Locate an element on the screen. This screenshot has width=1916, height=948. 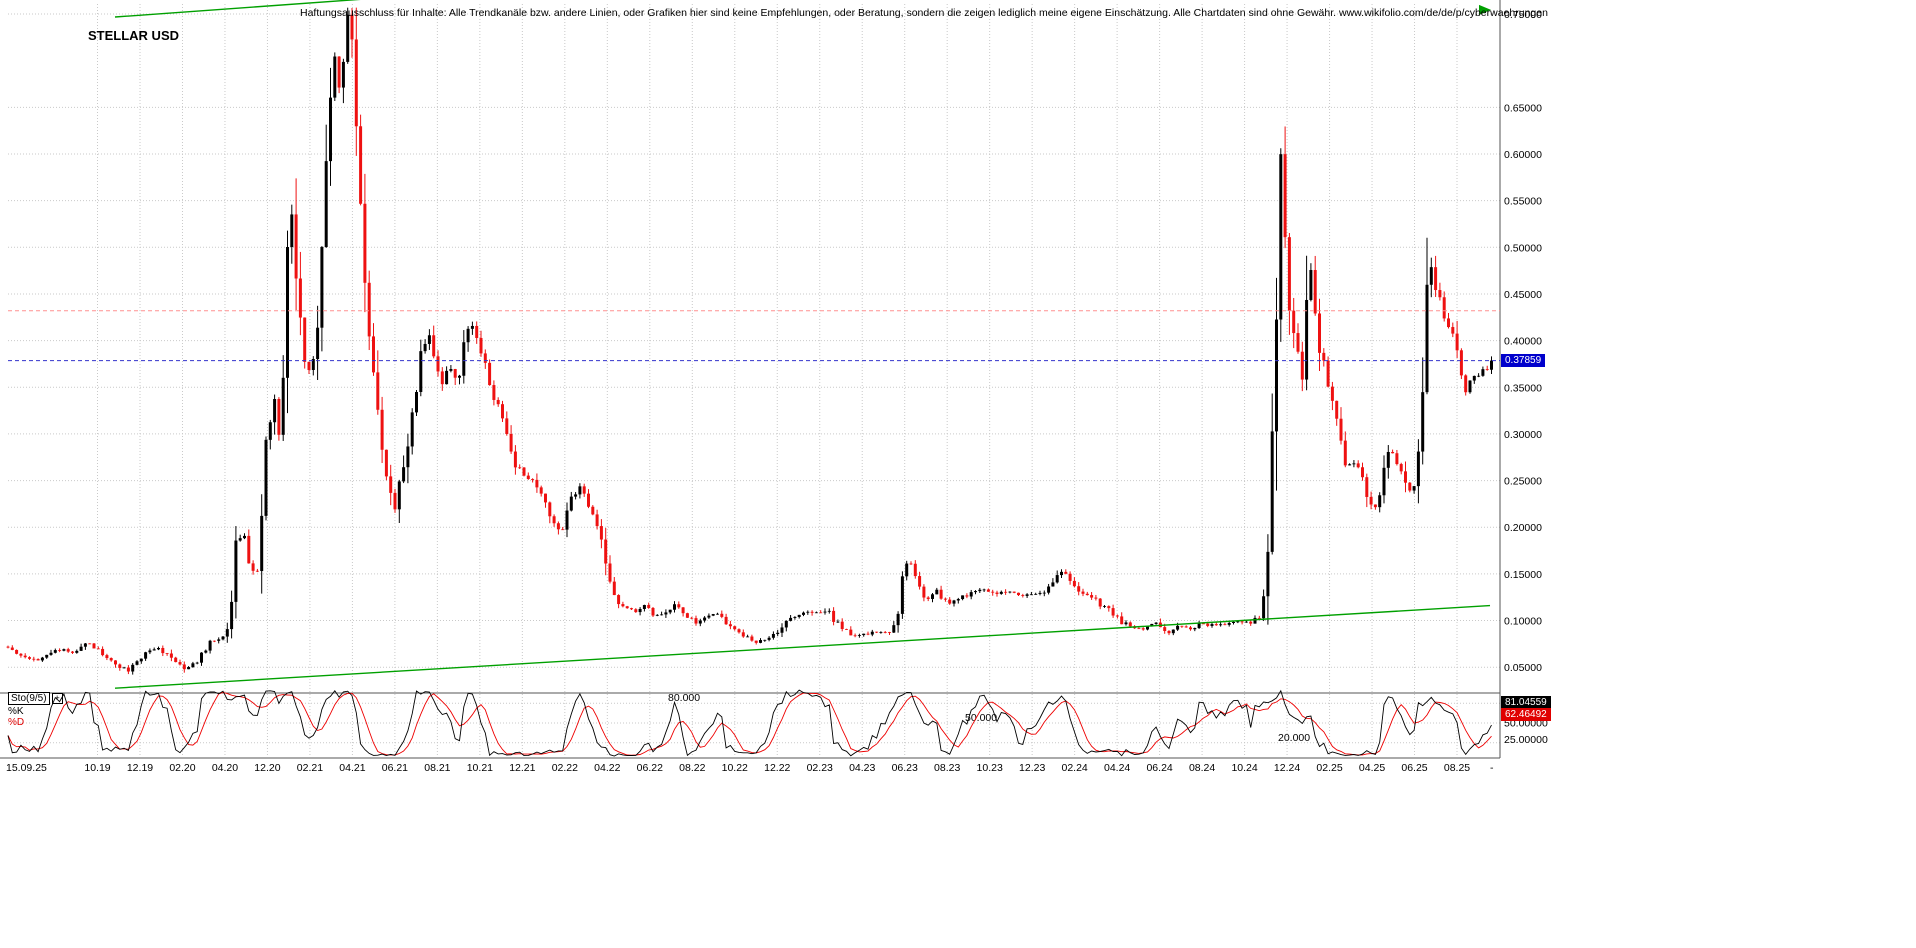
y-axis-label: 0.40000 is located at coordinates (1523, 342).